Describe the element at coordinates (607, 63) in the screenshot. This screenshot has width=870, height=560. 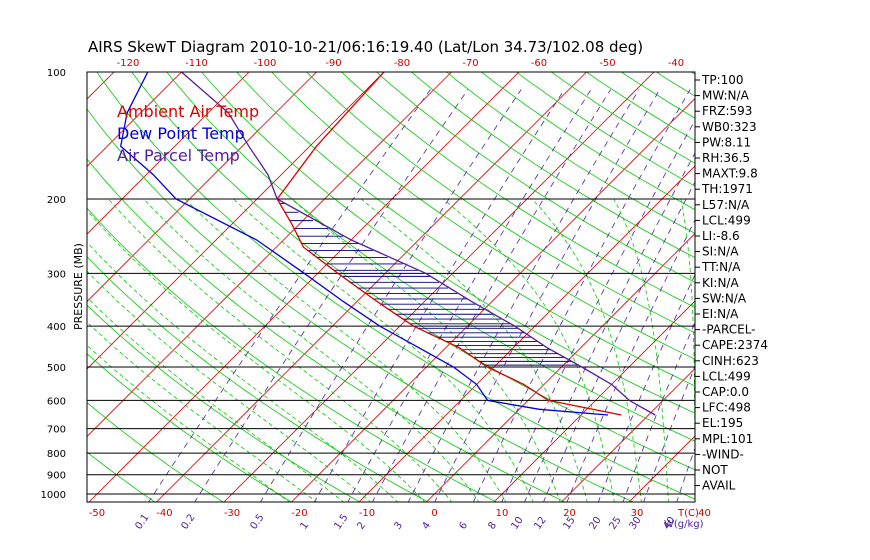
I see `top-temp-tick-label: -50` at that location.